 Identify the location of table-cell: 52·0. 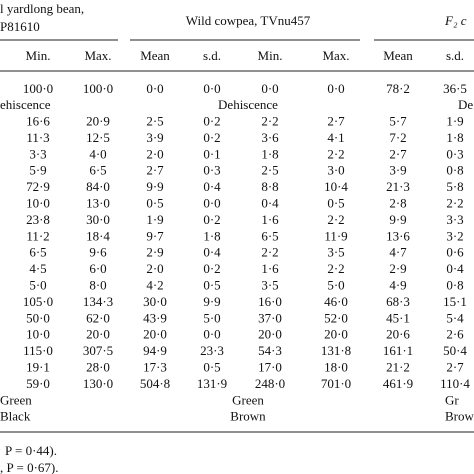
(336, 317).